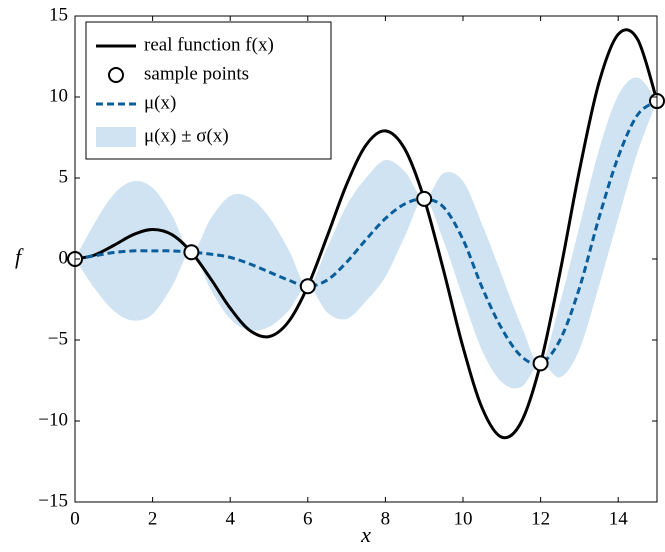 The image size is (665, 552). I want to click on y-tick-label: −15, so click(53, 500).